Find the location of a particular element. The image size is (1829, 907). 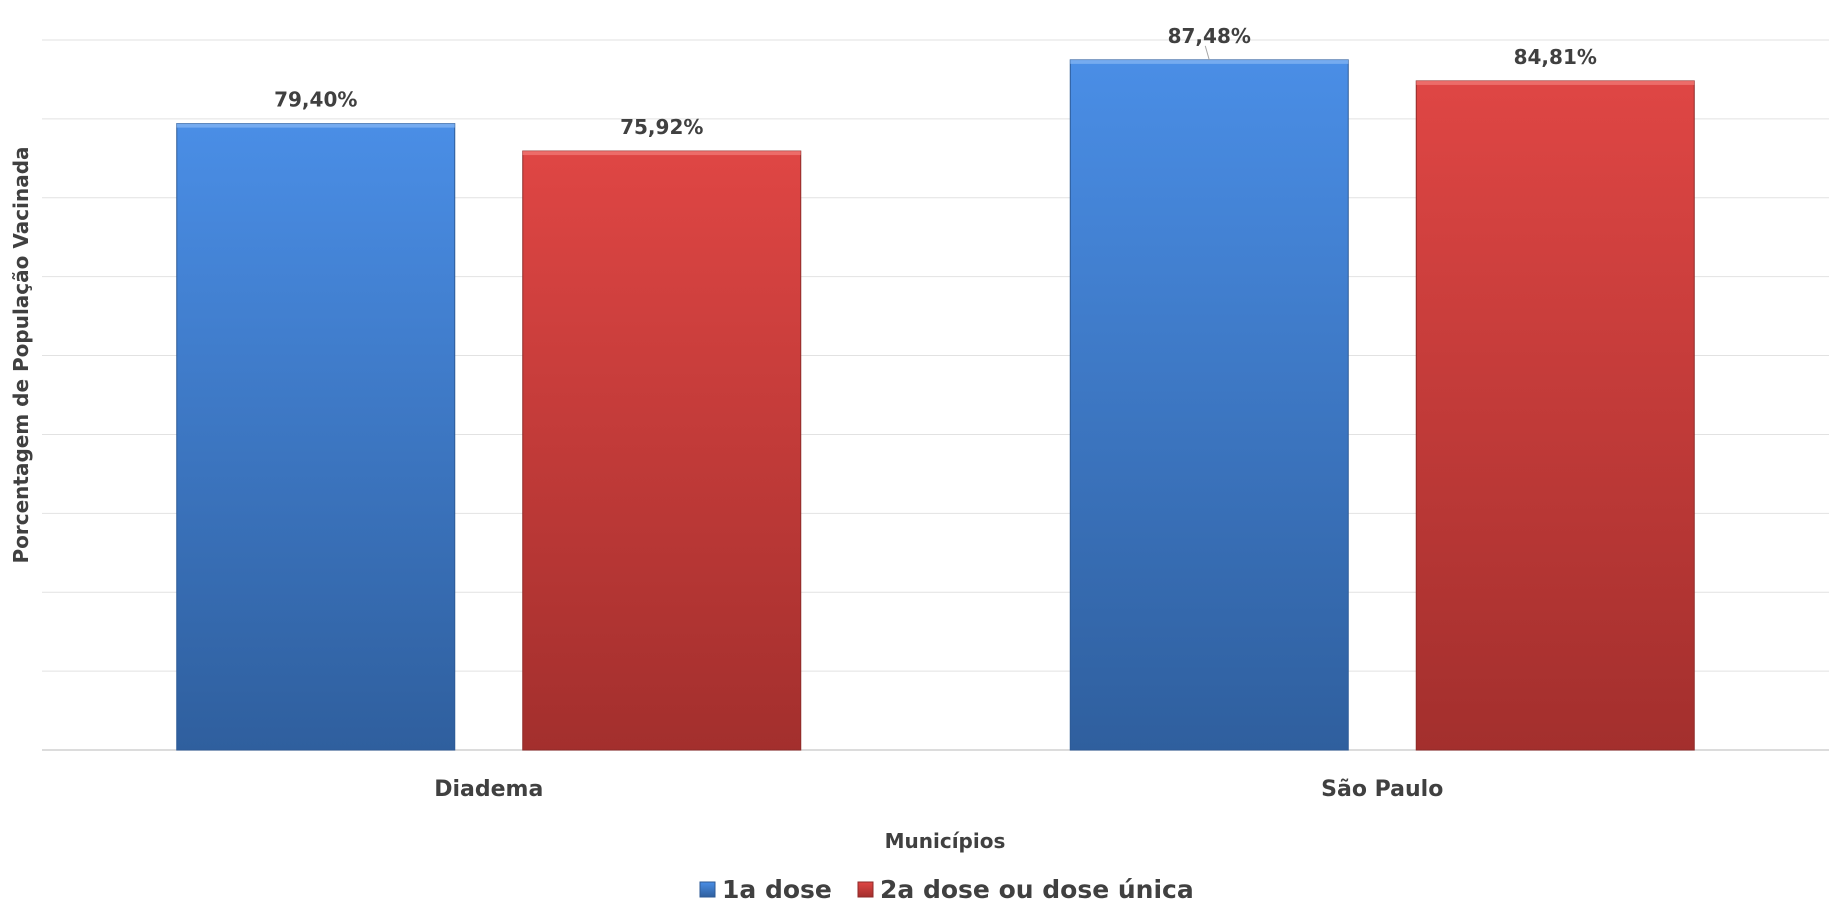

legend-item: 2a dose ou dose única is located at coordinates (1025, 889).